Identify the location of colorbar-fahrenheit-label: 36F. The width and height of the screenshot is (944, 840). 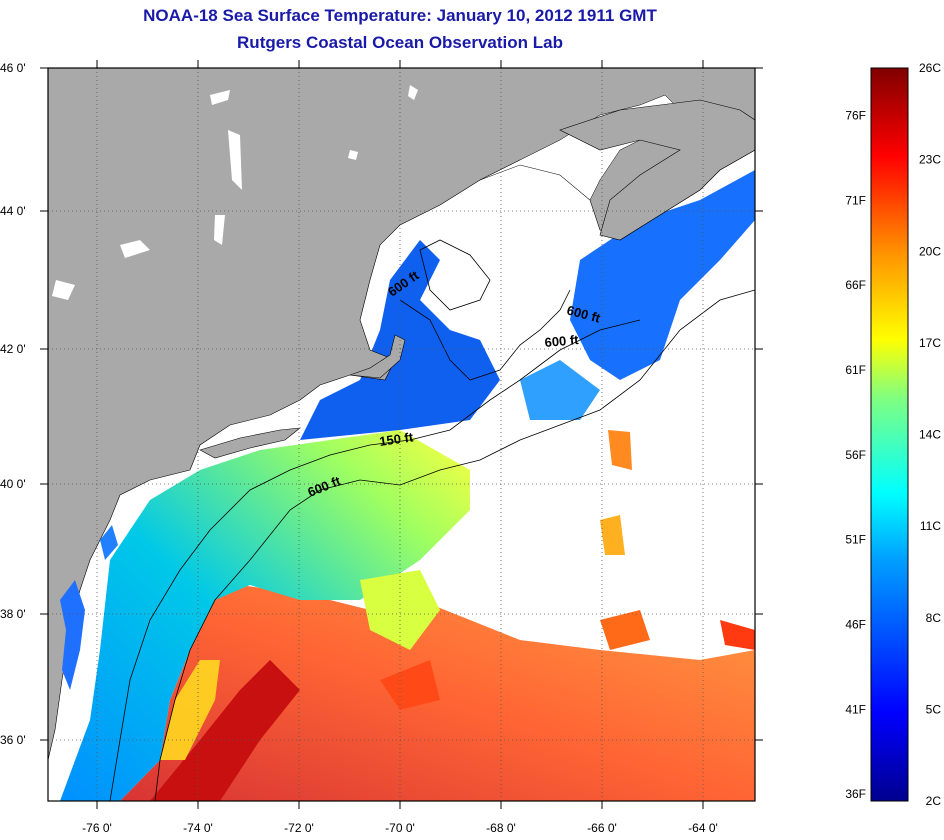
(855, 794).